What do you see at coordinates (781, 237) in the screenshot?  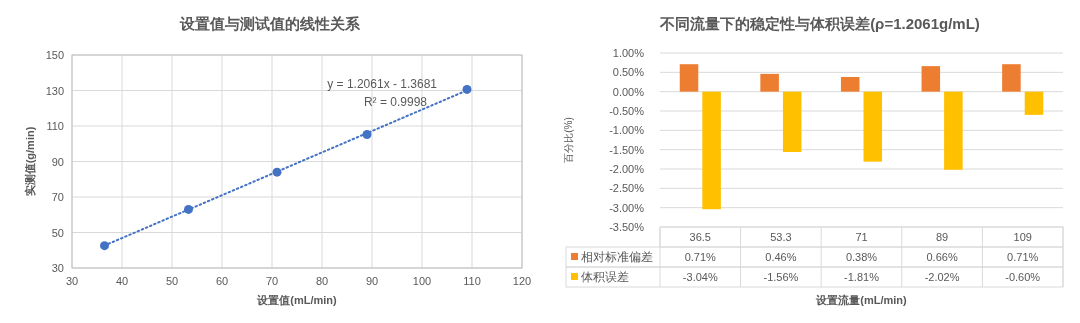 I see `x-tick-label: 53.3` at bounding box center [781, 237].